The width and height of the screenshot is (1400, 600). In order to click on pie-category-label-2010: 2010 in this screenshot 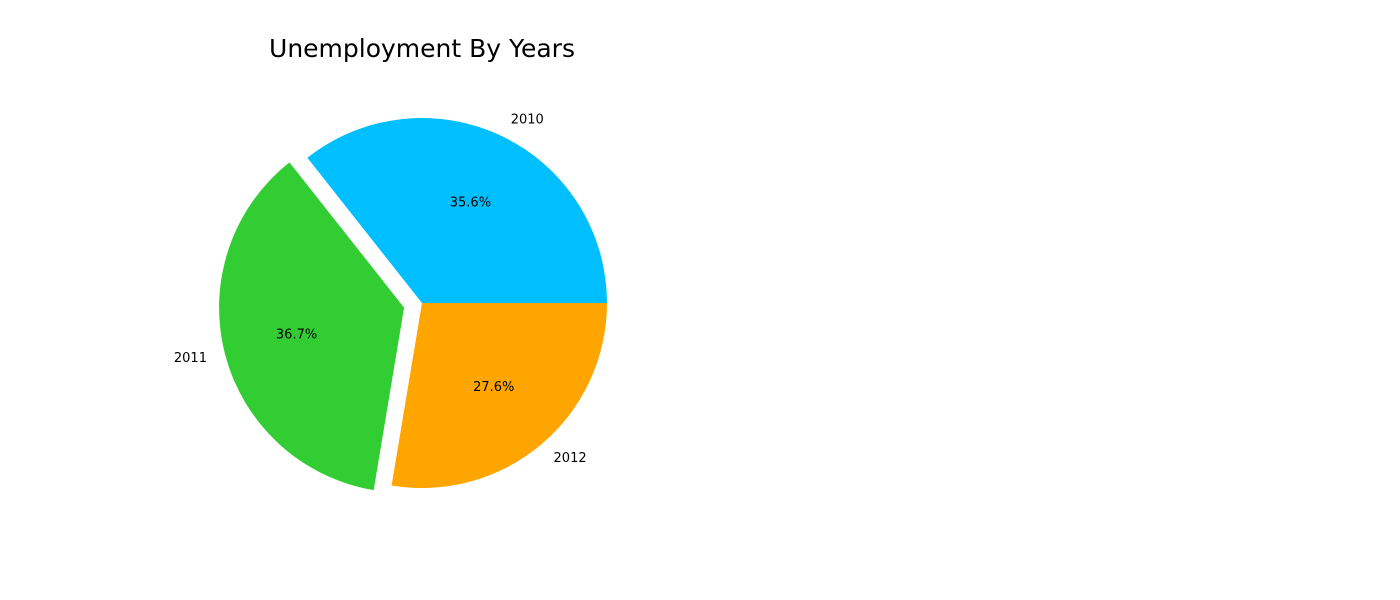, I will do `click(527, 119)`.